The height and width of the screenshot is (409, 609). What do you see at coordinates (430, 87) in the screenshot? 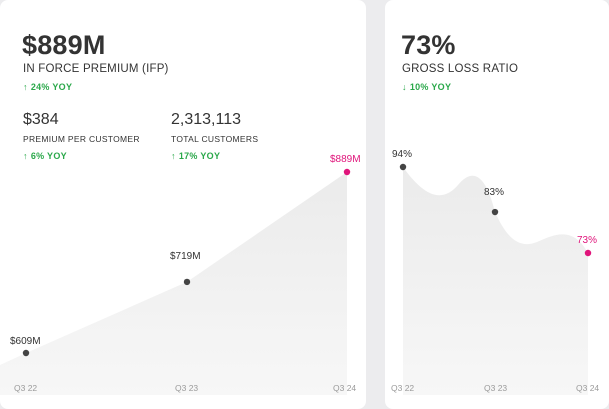
I see `glr-change-text: 10% YOY` at bounding box center [430, 87].